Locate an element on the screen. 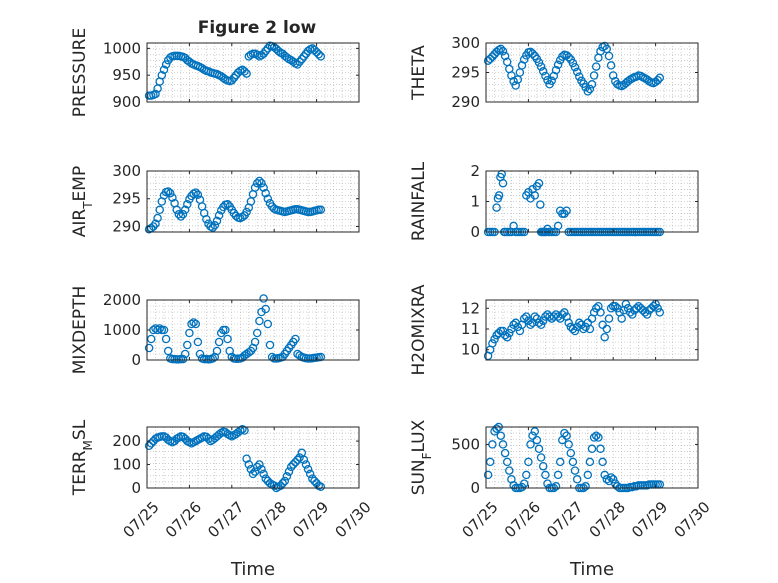 The width and height of the screenshot is (778, 583). panel-air_temp: 290 295 300 AIRTEMP is located at coordinates (215, 199).